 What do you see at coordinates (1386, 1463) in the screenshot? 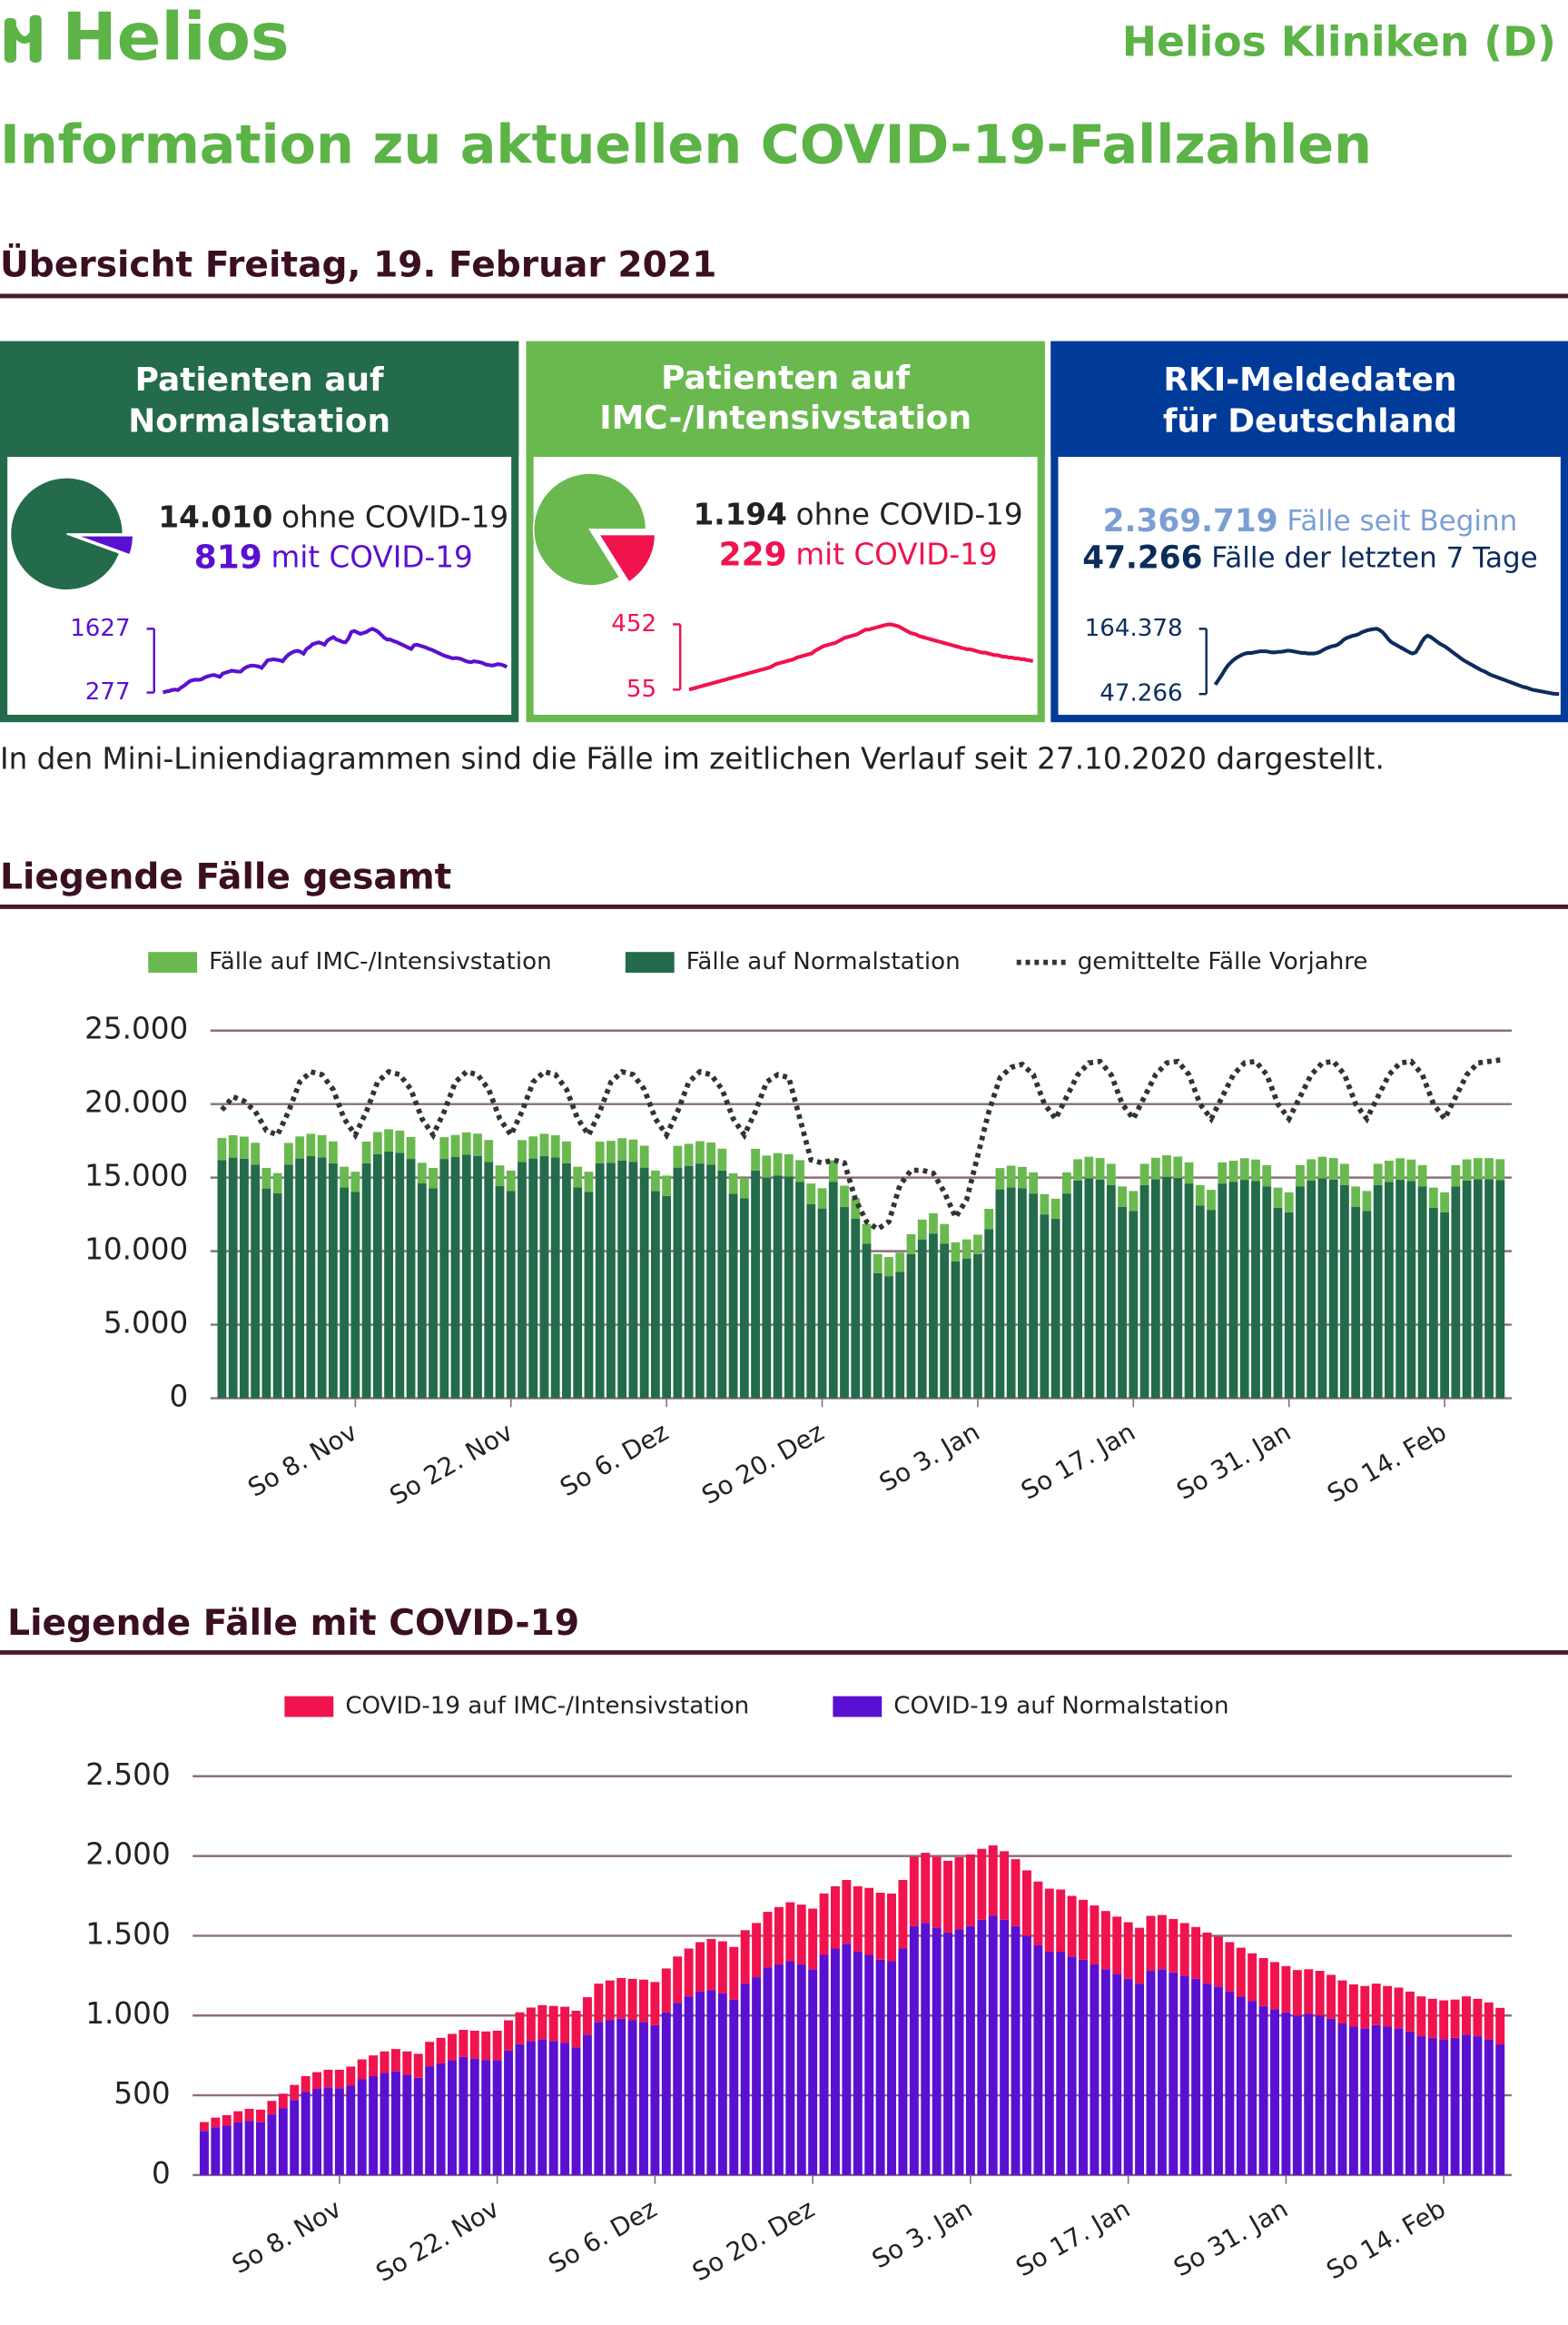
I see `x-tick-group: So 14. Feb` at bounding box center [1386, 1463].